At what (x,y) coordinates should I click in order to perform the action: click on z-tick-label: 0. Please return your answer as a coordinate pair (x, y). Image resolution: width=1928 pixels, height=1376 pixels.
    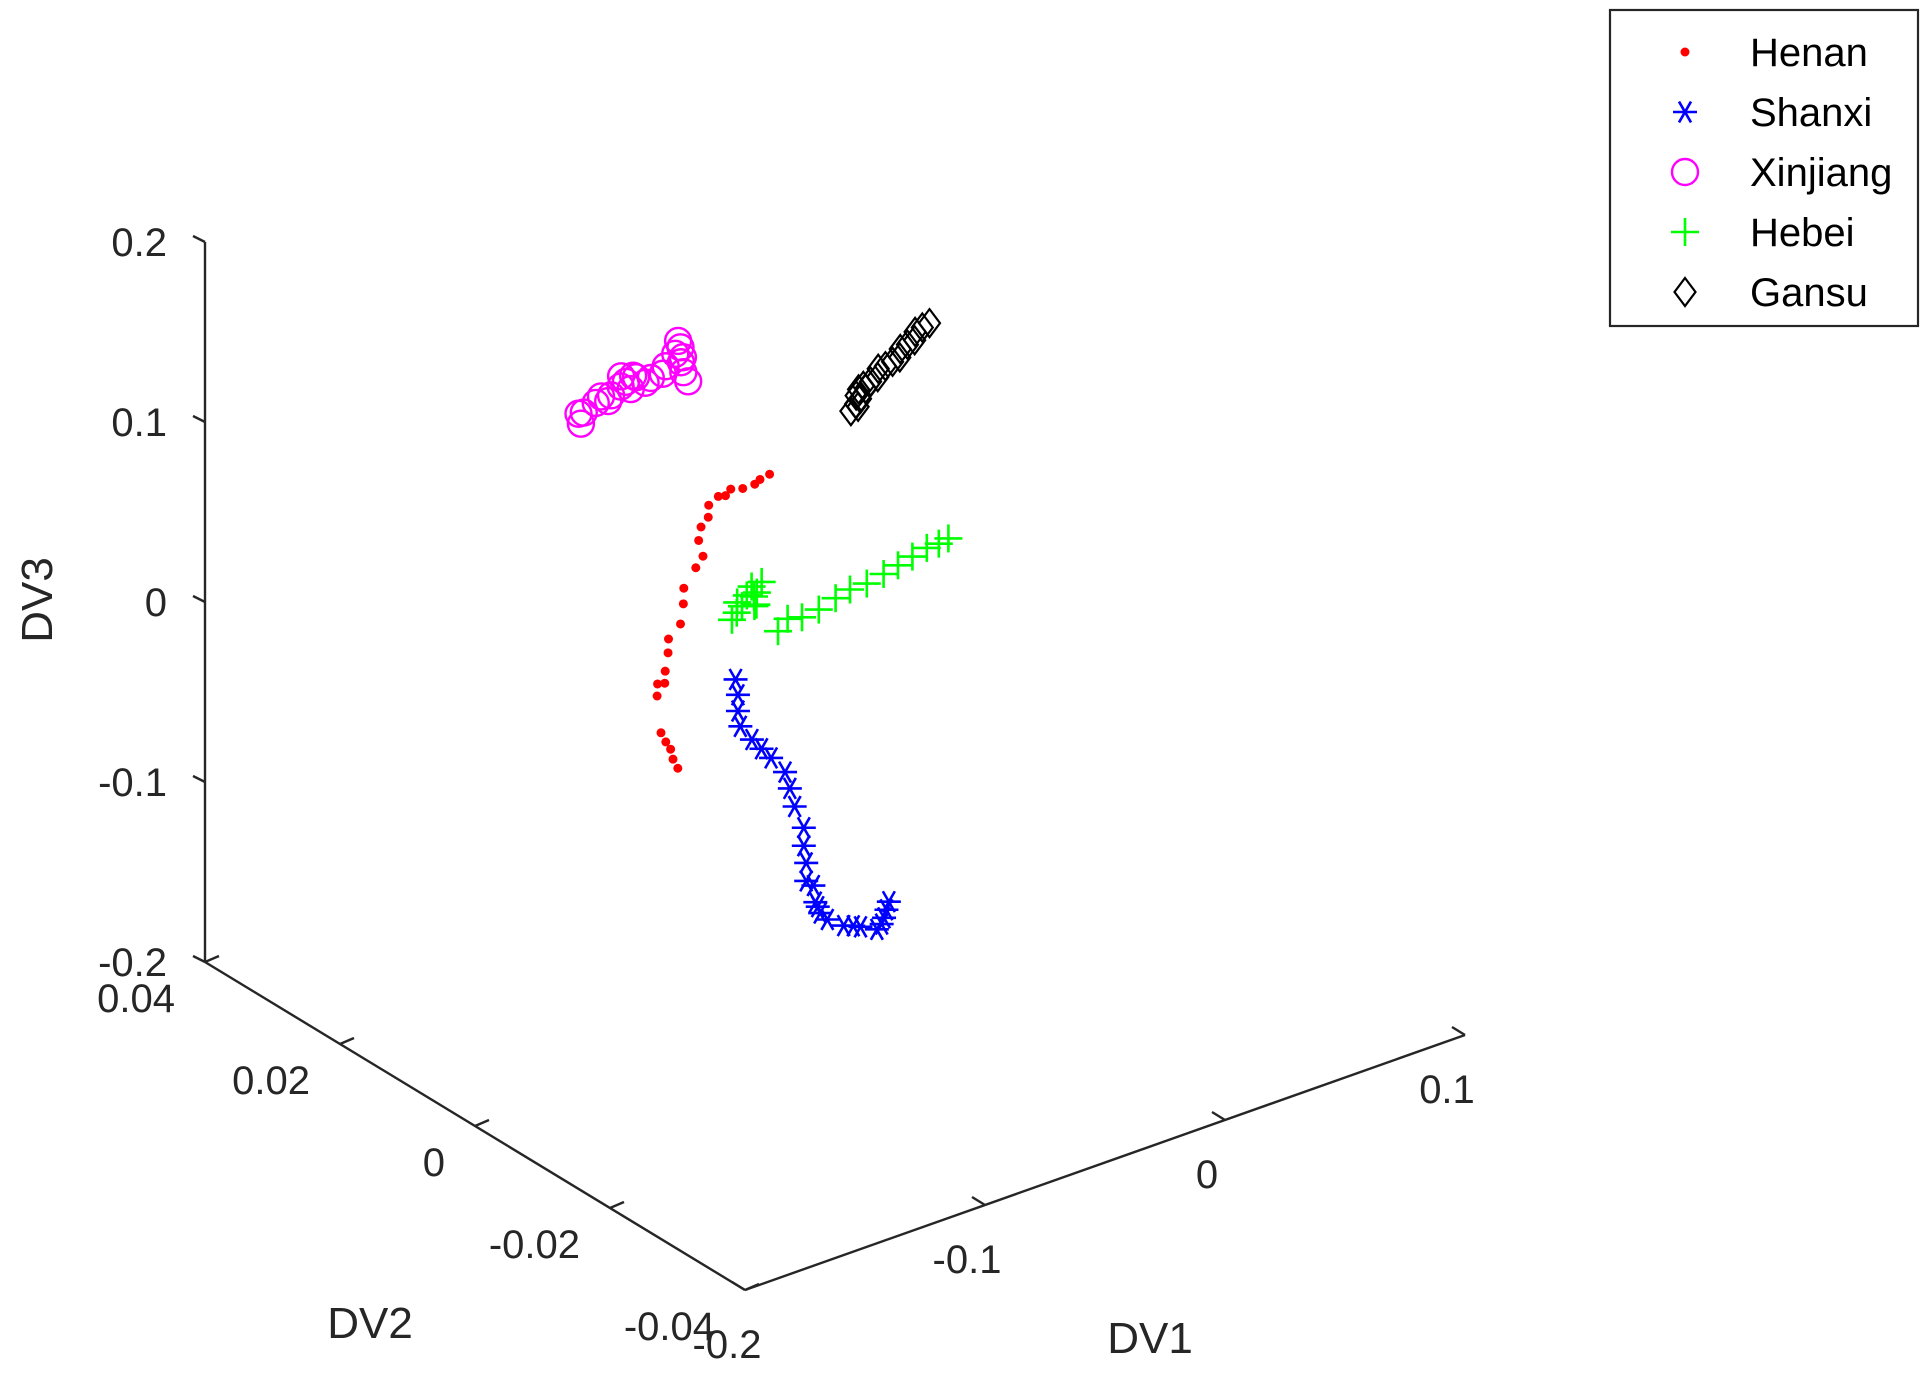
    Looking at the image, I should click on (156, 603).